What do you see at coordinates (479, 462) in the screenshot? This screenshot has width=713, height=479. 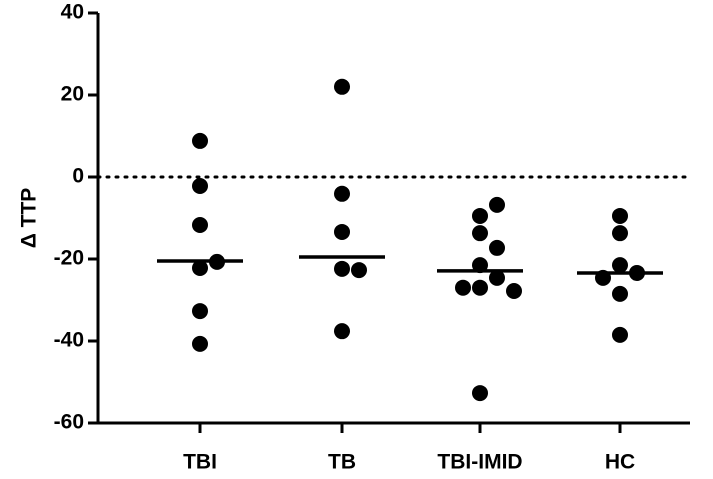 I see `x-tick-label: TBI-IMID` at bounding box center [479, 462].